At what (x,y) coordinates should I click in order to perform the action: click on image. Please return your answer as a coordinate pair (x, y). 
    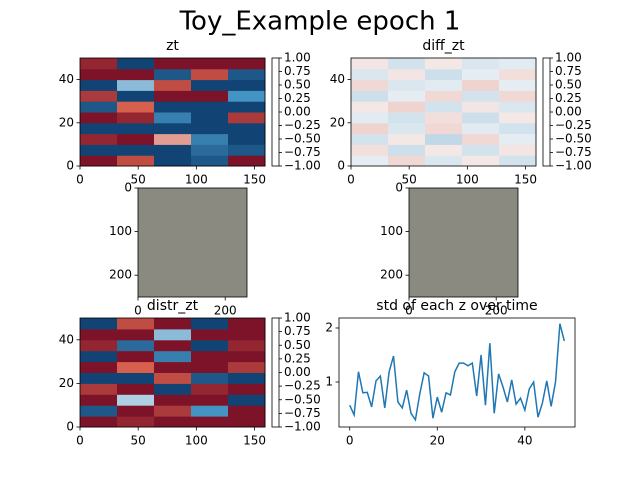
    Looking at the image, I should click on (192, 242).